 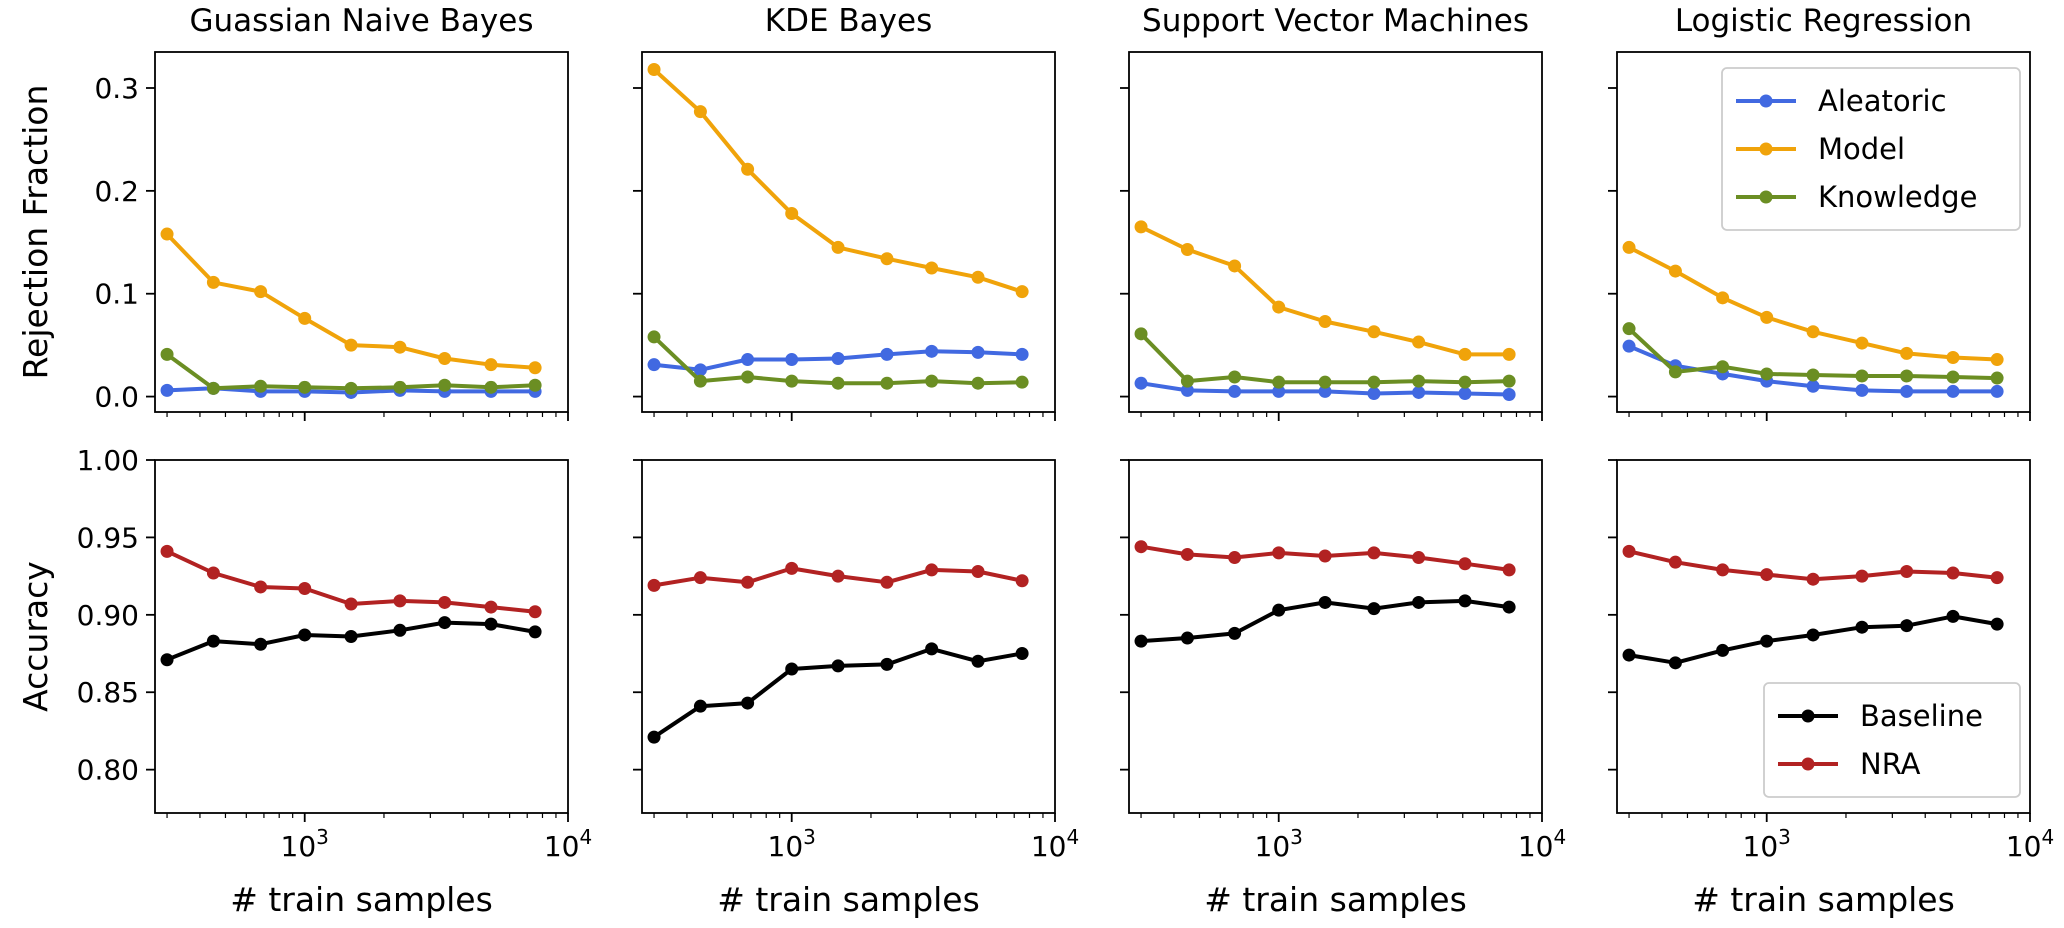 I want to click on legend-box, so click(x=1871, y=149).